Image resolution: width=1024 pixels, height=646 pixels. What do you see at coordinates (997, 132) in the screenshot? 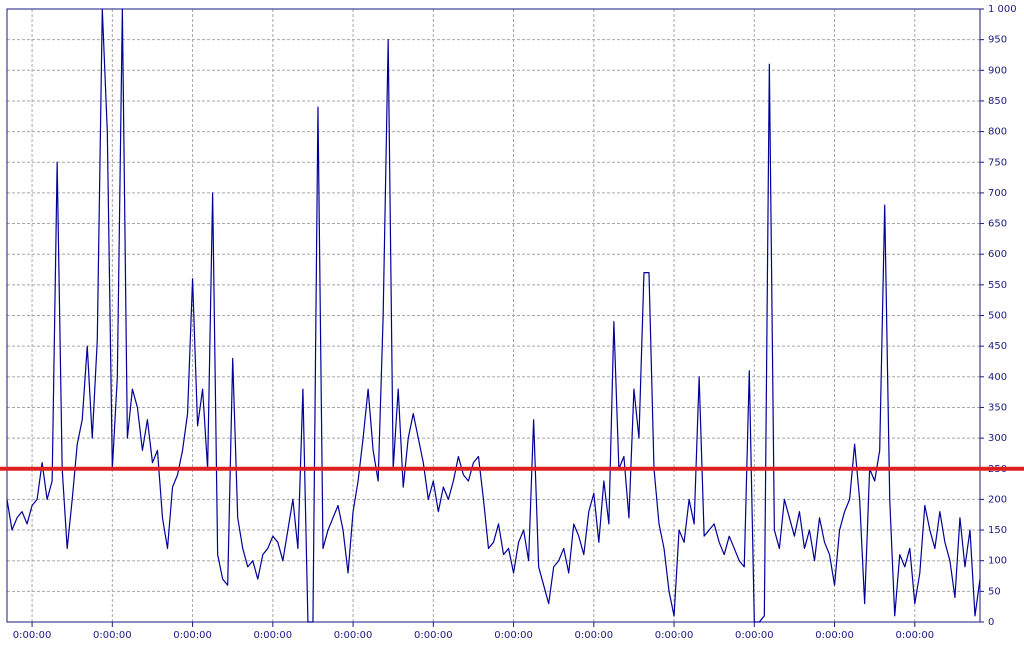
I see `y-tick-label: 800` at bounding box center [997, 132].